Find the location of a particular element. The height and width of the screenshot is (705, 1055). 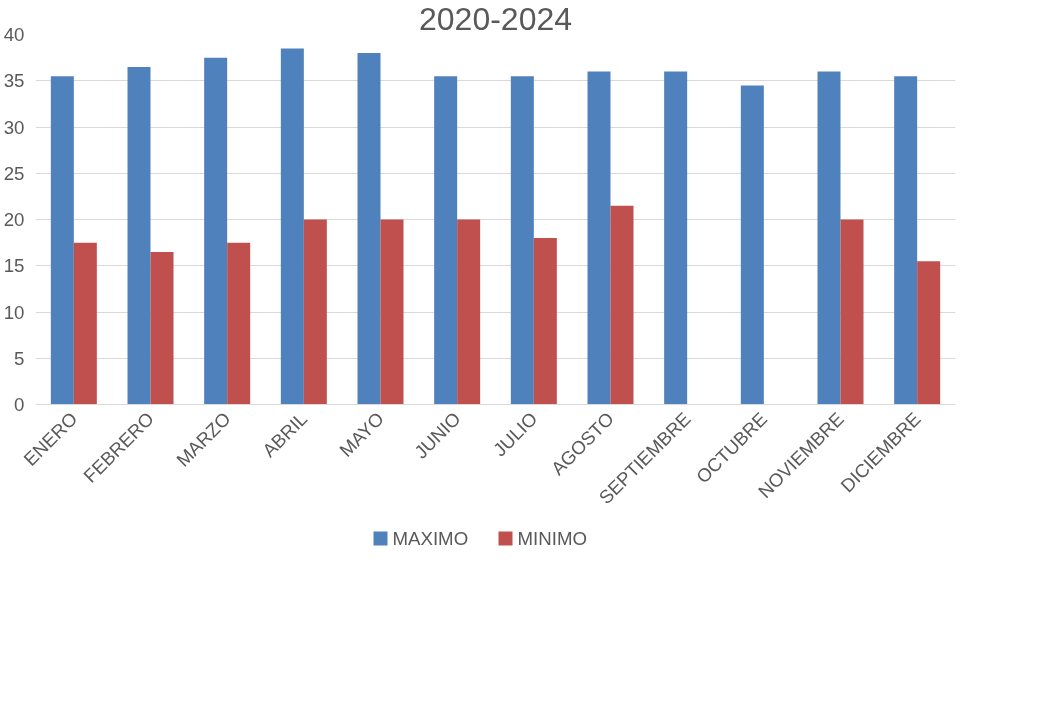

y-tick-label: 20 is located at coordinates (14, 219).